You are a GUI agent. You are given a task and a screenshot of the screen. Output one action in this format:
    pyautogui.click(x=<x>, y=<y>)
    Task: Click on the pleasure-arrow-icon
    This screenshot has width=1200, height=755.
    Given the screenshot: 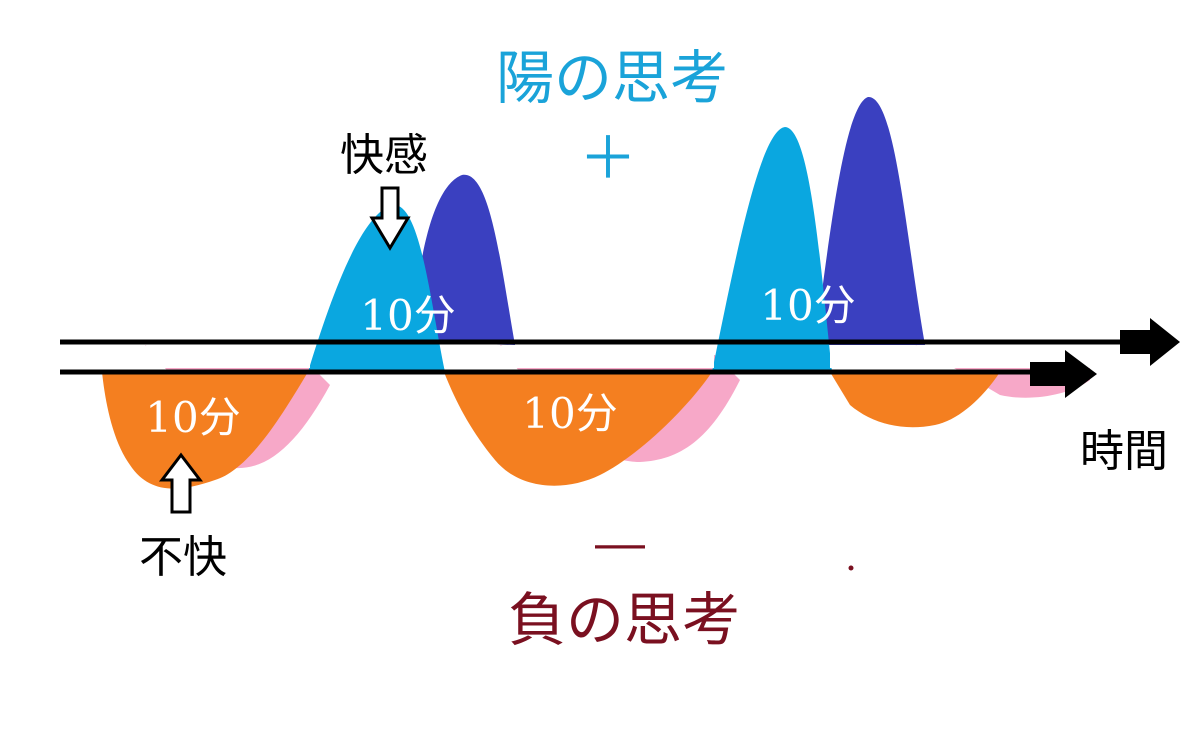 What is the action you would take?
    pyautogui.click(x=390, y=218)
    